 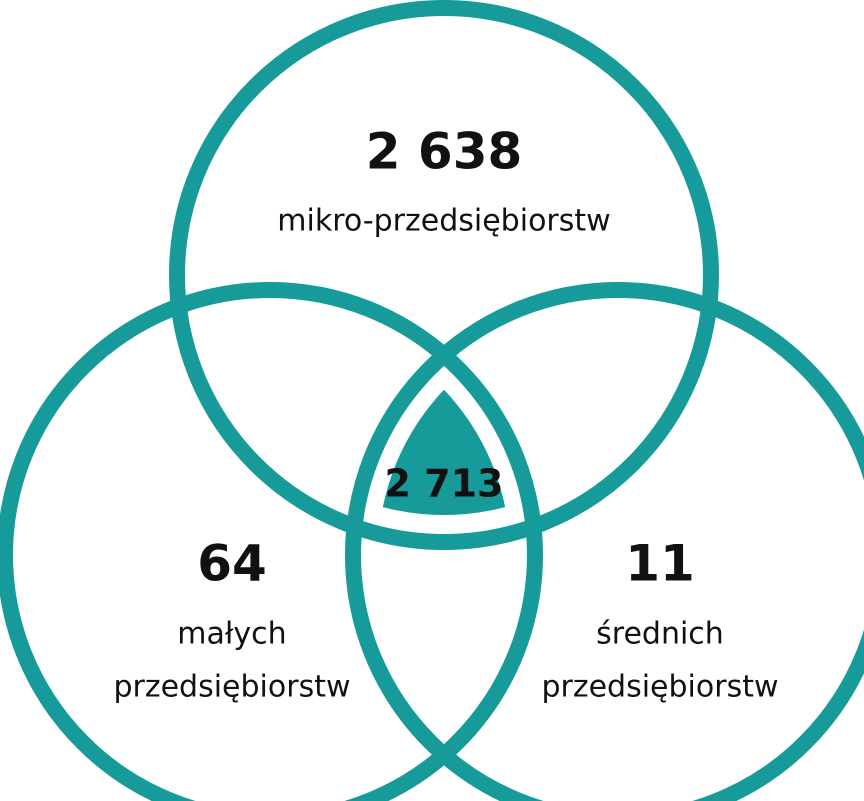 I want to click on micro-value: 2 638, so click(x=444, y=152).